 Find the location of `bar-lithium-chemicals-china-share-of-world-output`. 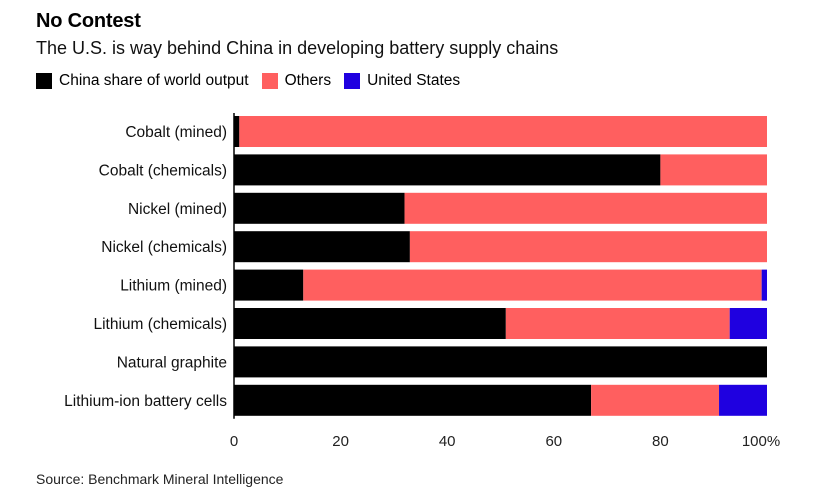

bar-lithium-chemicals-china-share-of-world-output is located at coordinates (370, 323).